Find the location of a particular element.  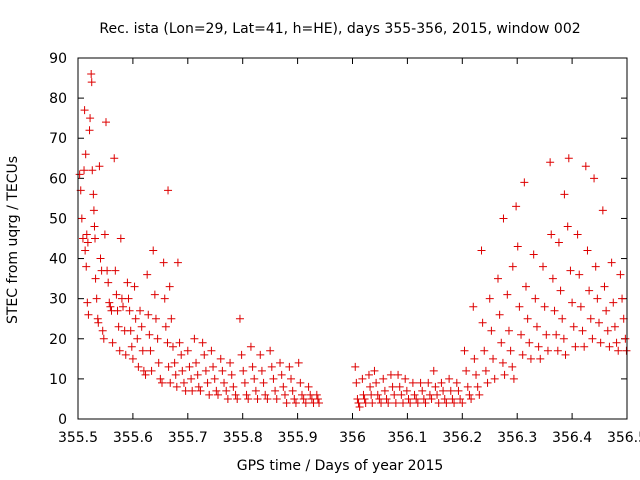

y-tick-label: 50 is located at coordinates (58, 219).